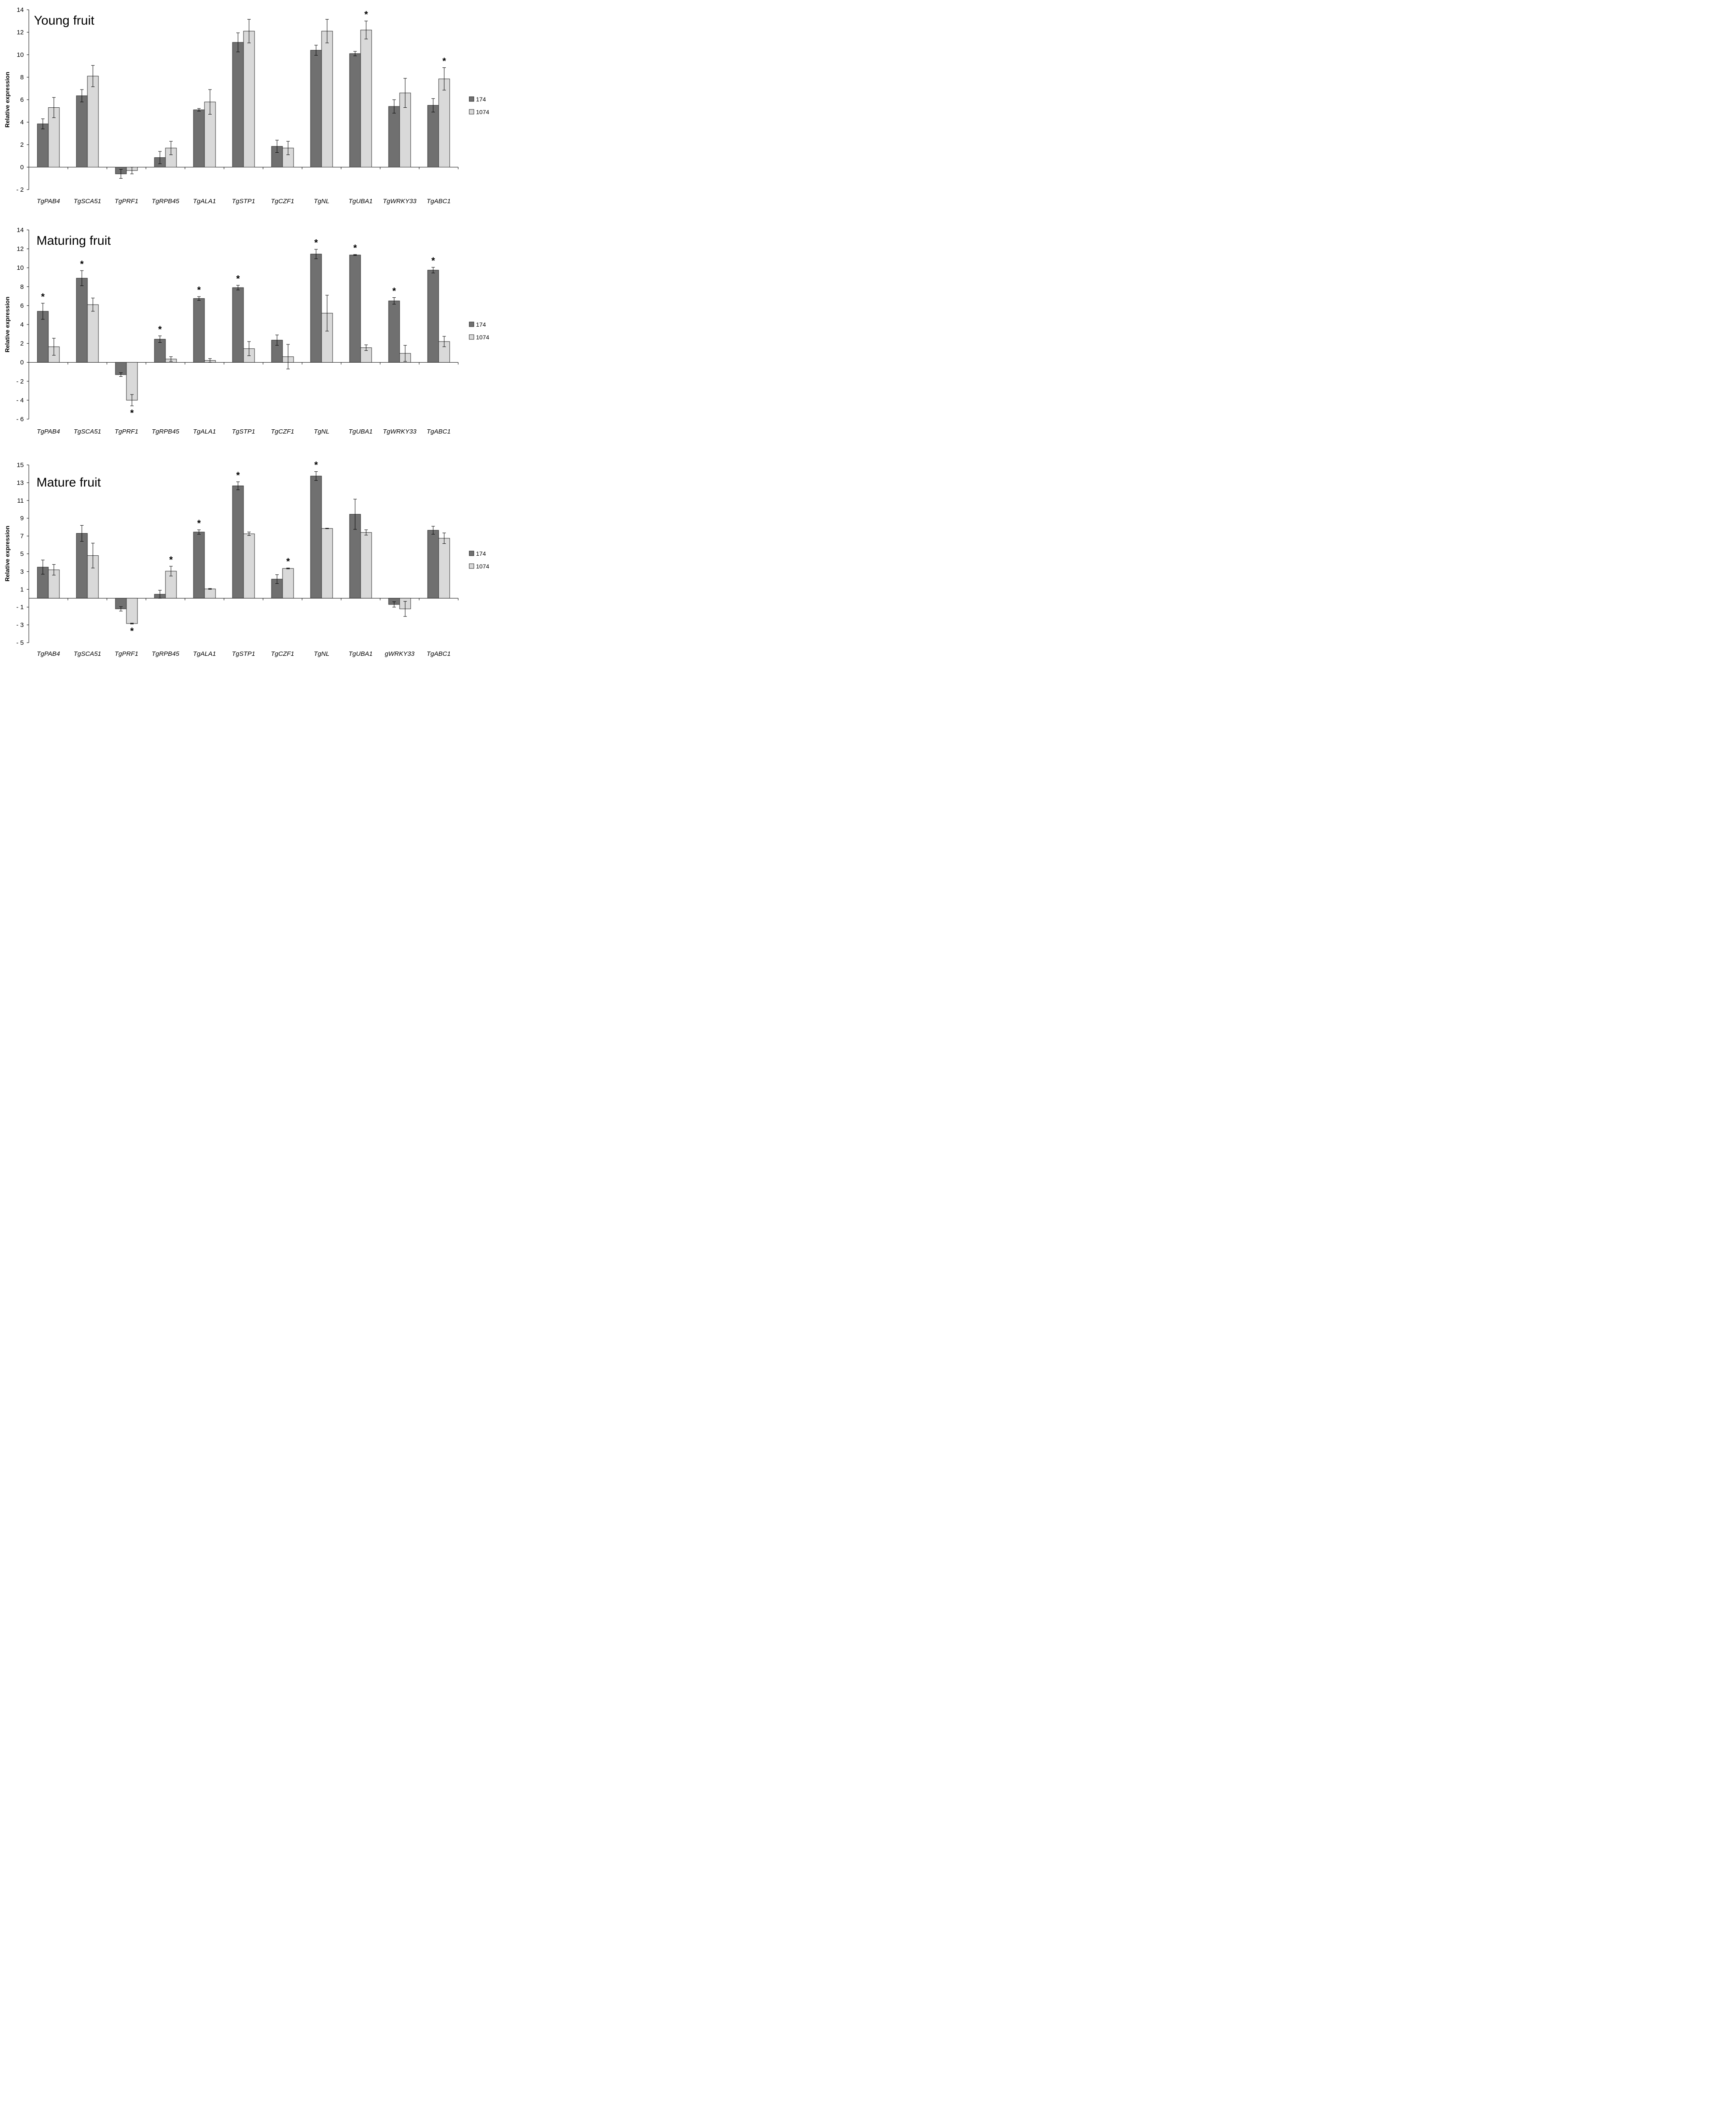 Image resolution: width=1736 pixels, height=2121 pixels. I want to click on panel-title: Maturing fruit, so click(73, 241).